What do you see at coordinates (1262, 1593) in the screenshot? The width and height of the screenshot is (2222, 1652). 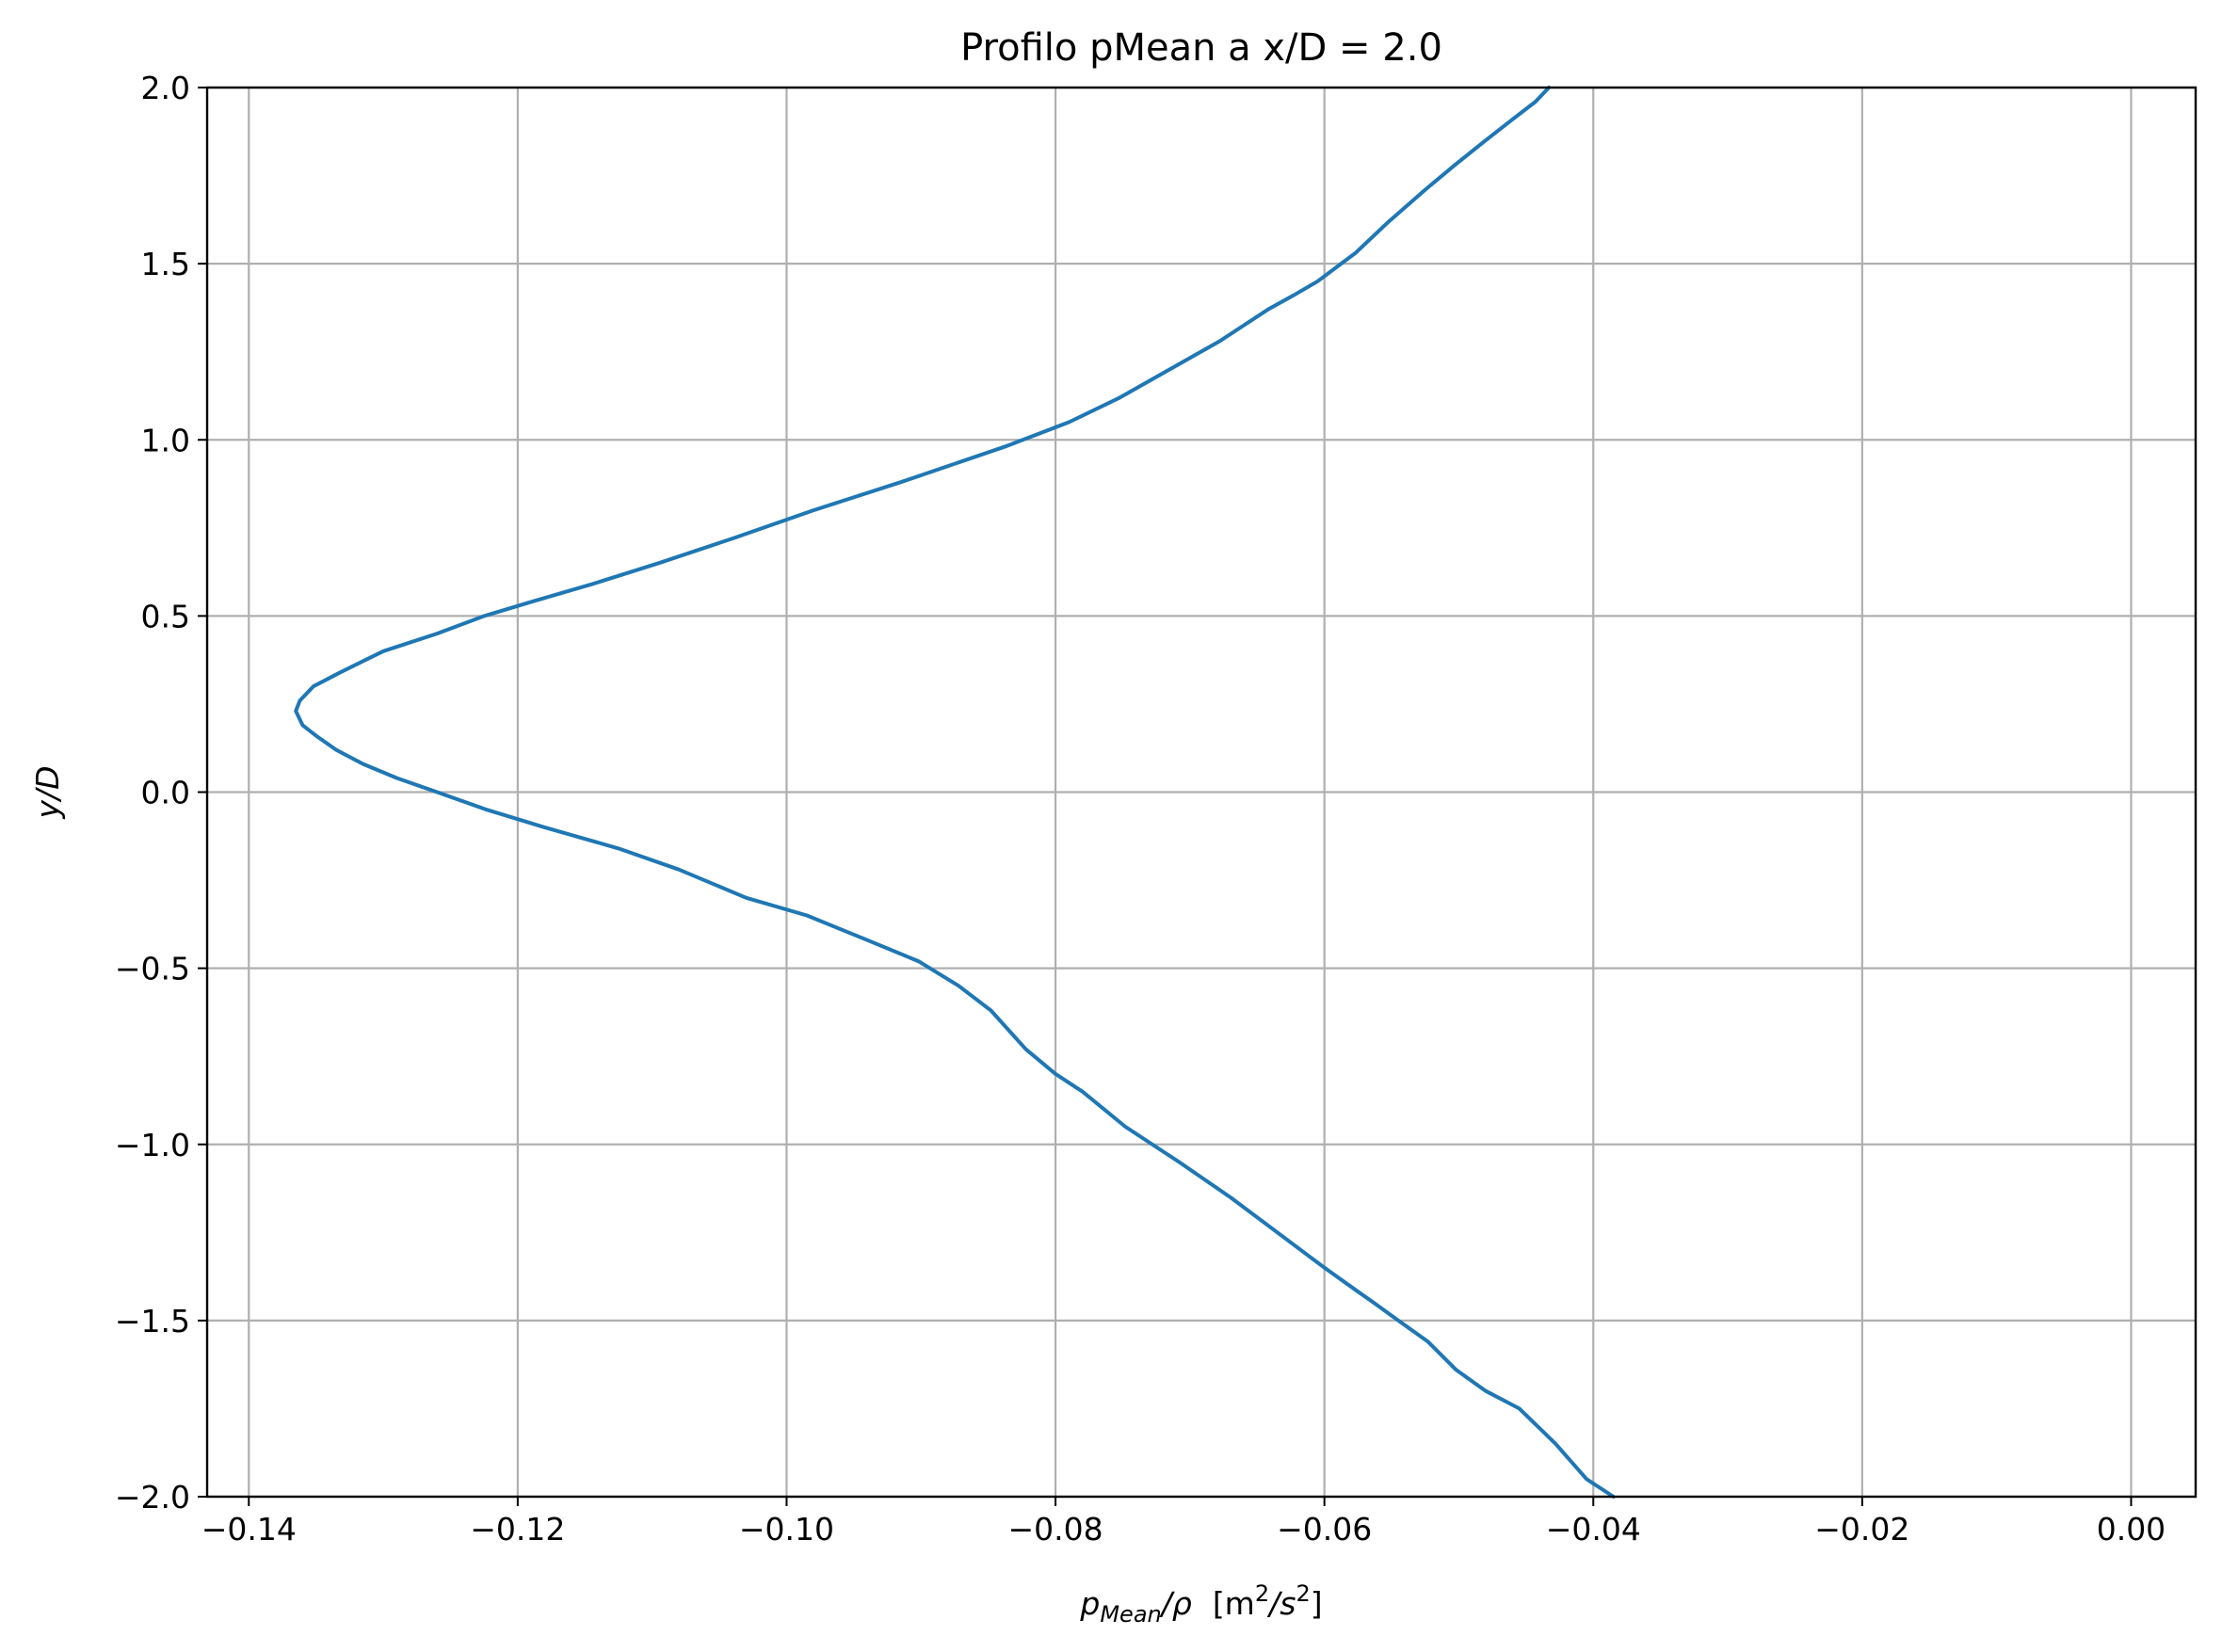 I see `x-label-units-sup1: 2` at bounding box center [1262, 1593].